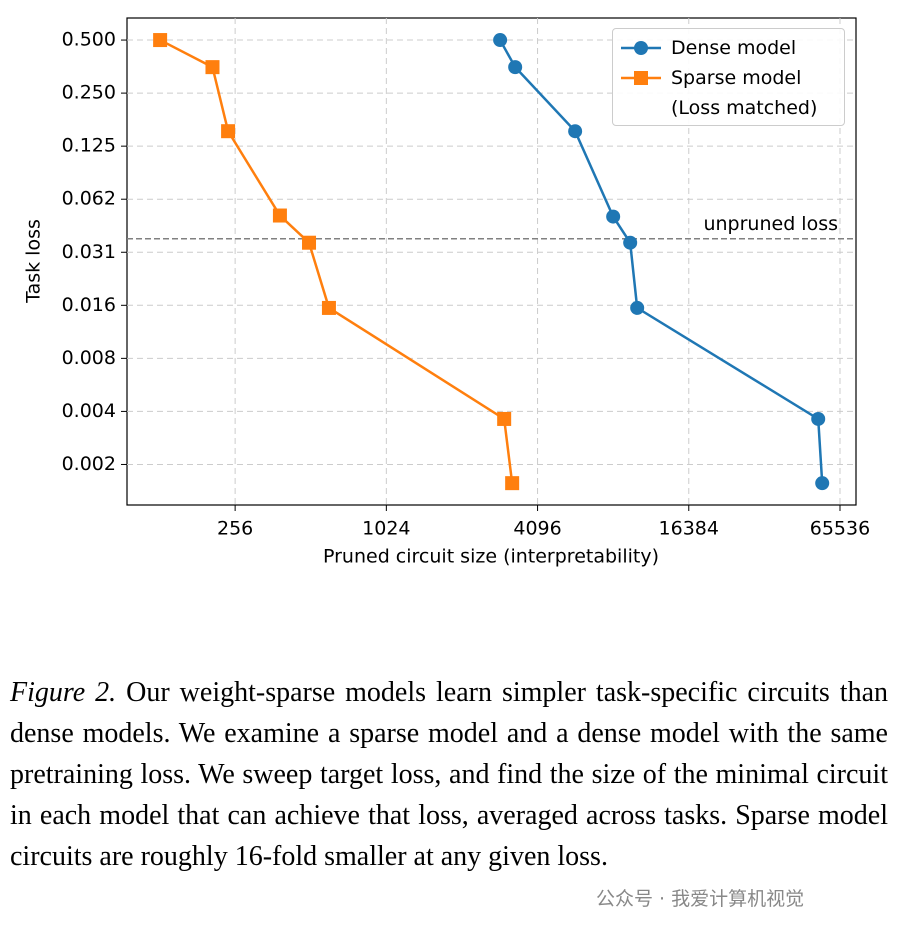  I want to click on legend-entry: Sparse model (Loss matched), so click(718, 93).